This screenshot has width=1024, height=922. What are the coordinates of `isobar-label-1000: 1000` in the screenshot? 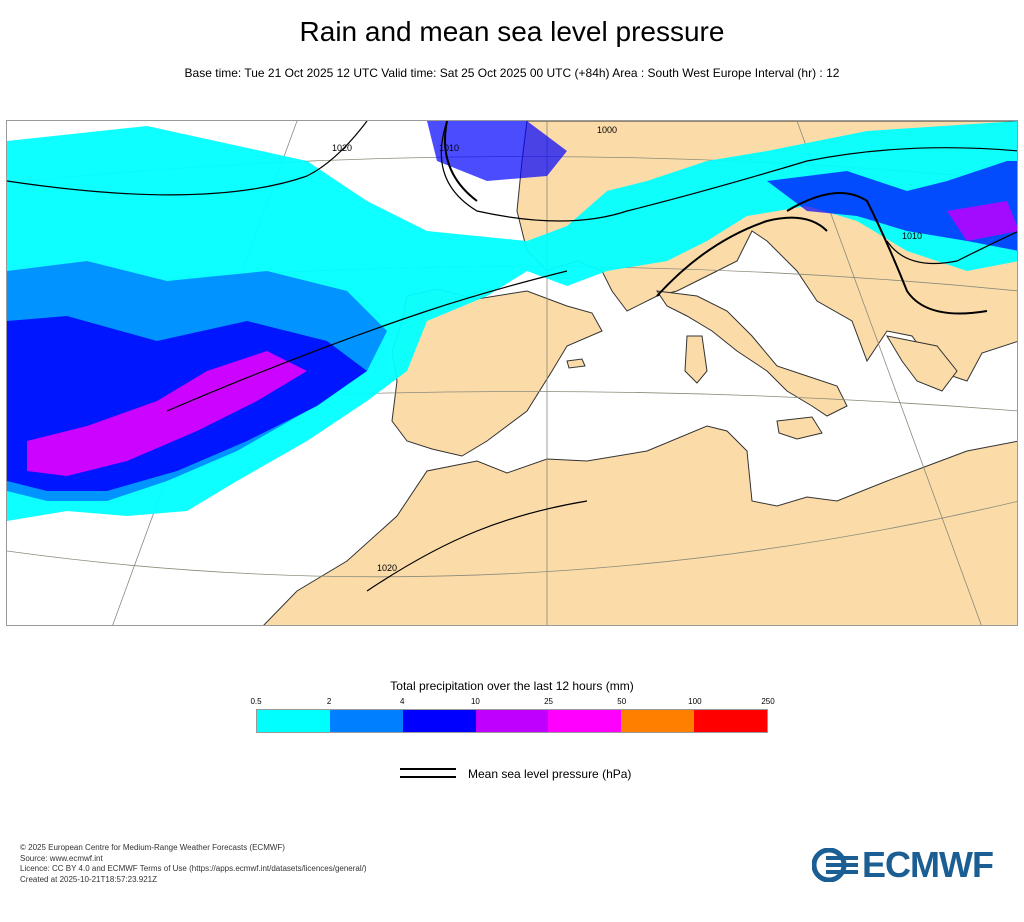 It's located at (607, 130).